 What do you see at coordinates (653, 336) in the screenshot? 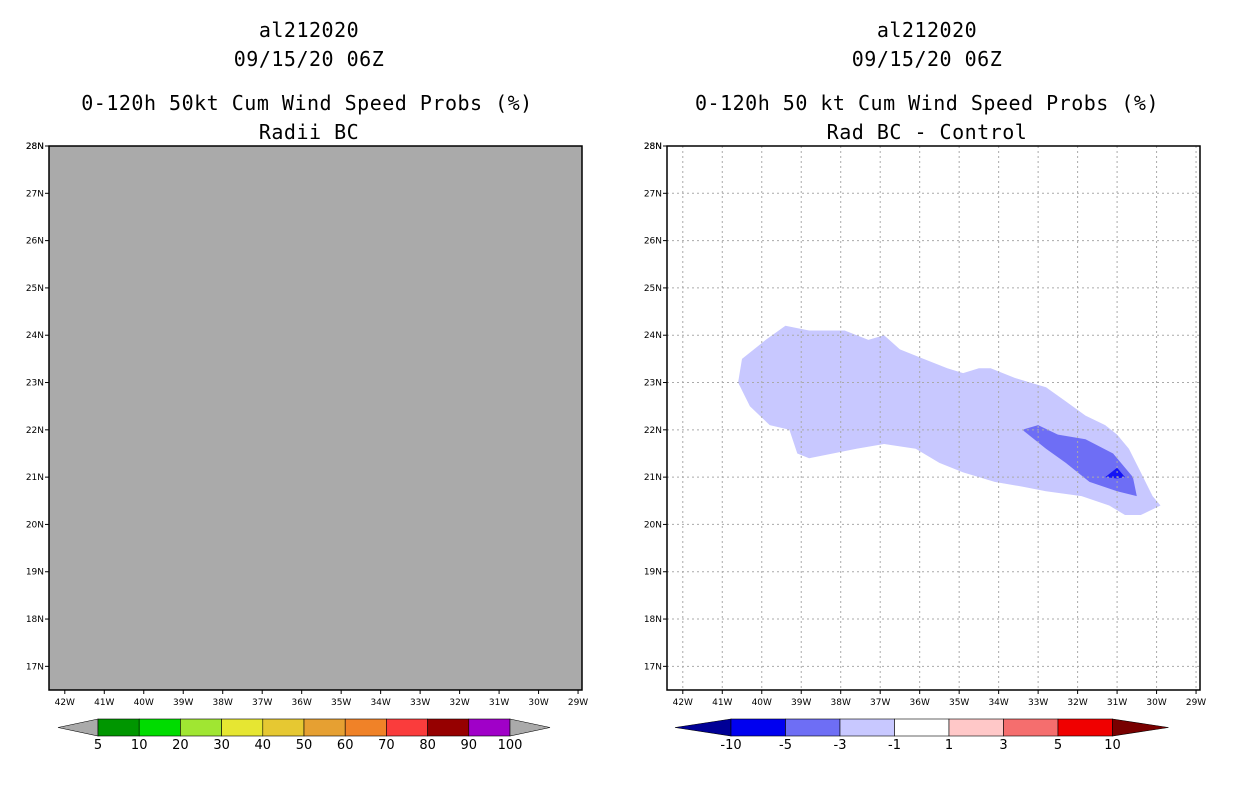
I see `p1-y-tick-label-7: 24N` at bounding box center [653, 336].